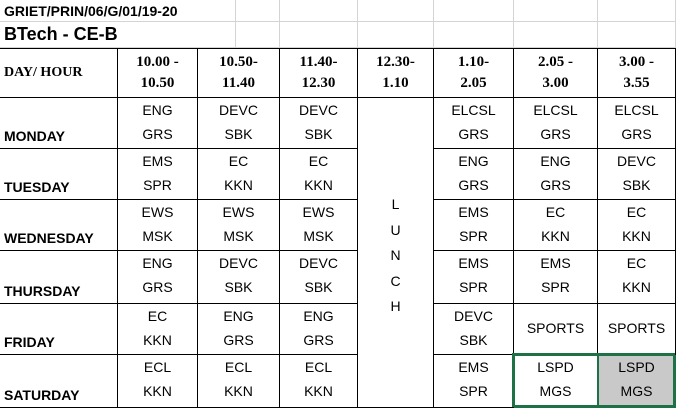 This screenshot has height=408, width=676. Describe the element at coordinates (474, 73) in the screenshot. I see `period-header-5: 1.10- 2.05` at that location.